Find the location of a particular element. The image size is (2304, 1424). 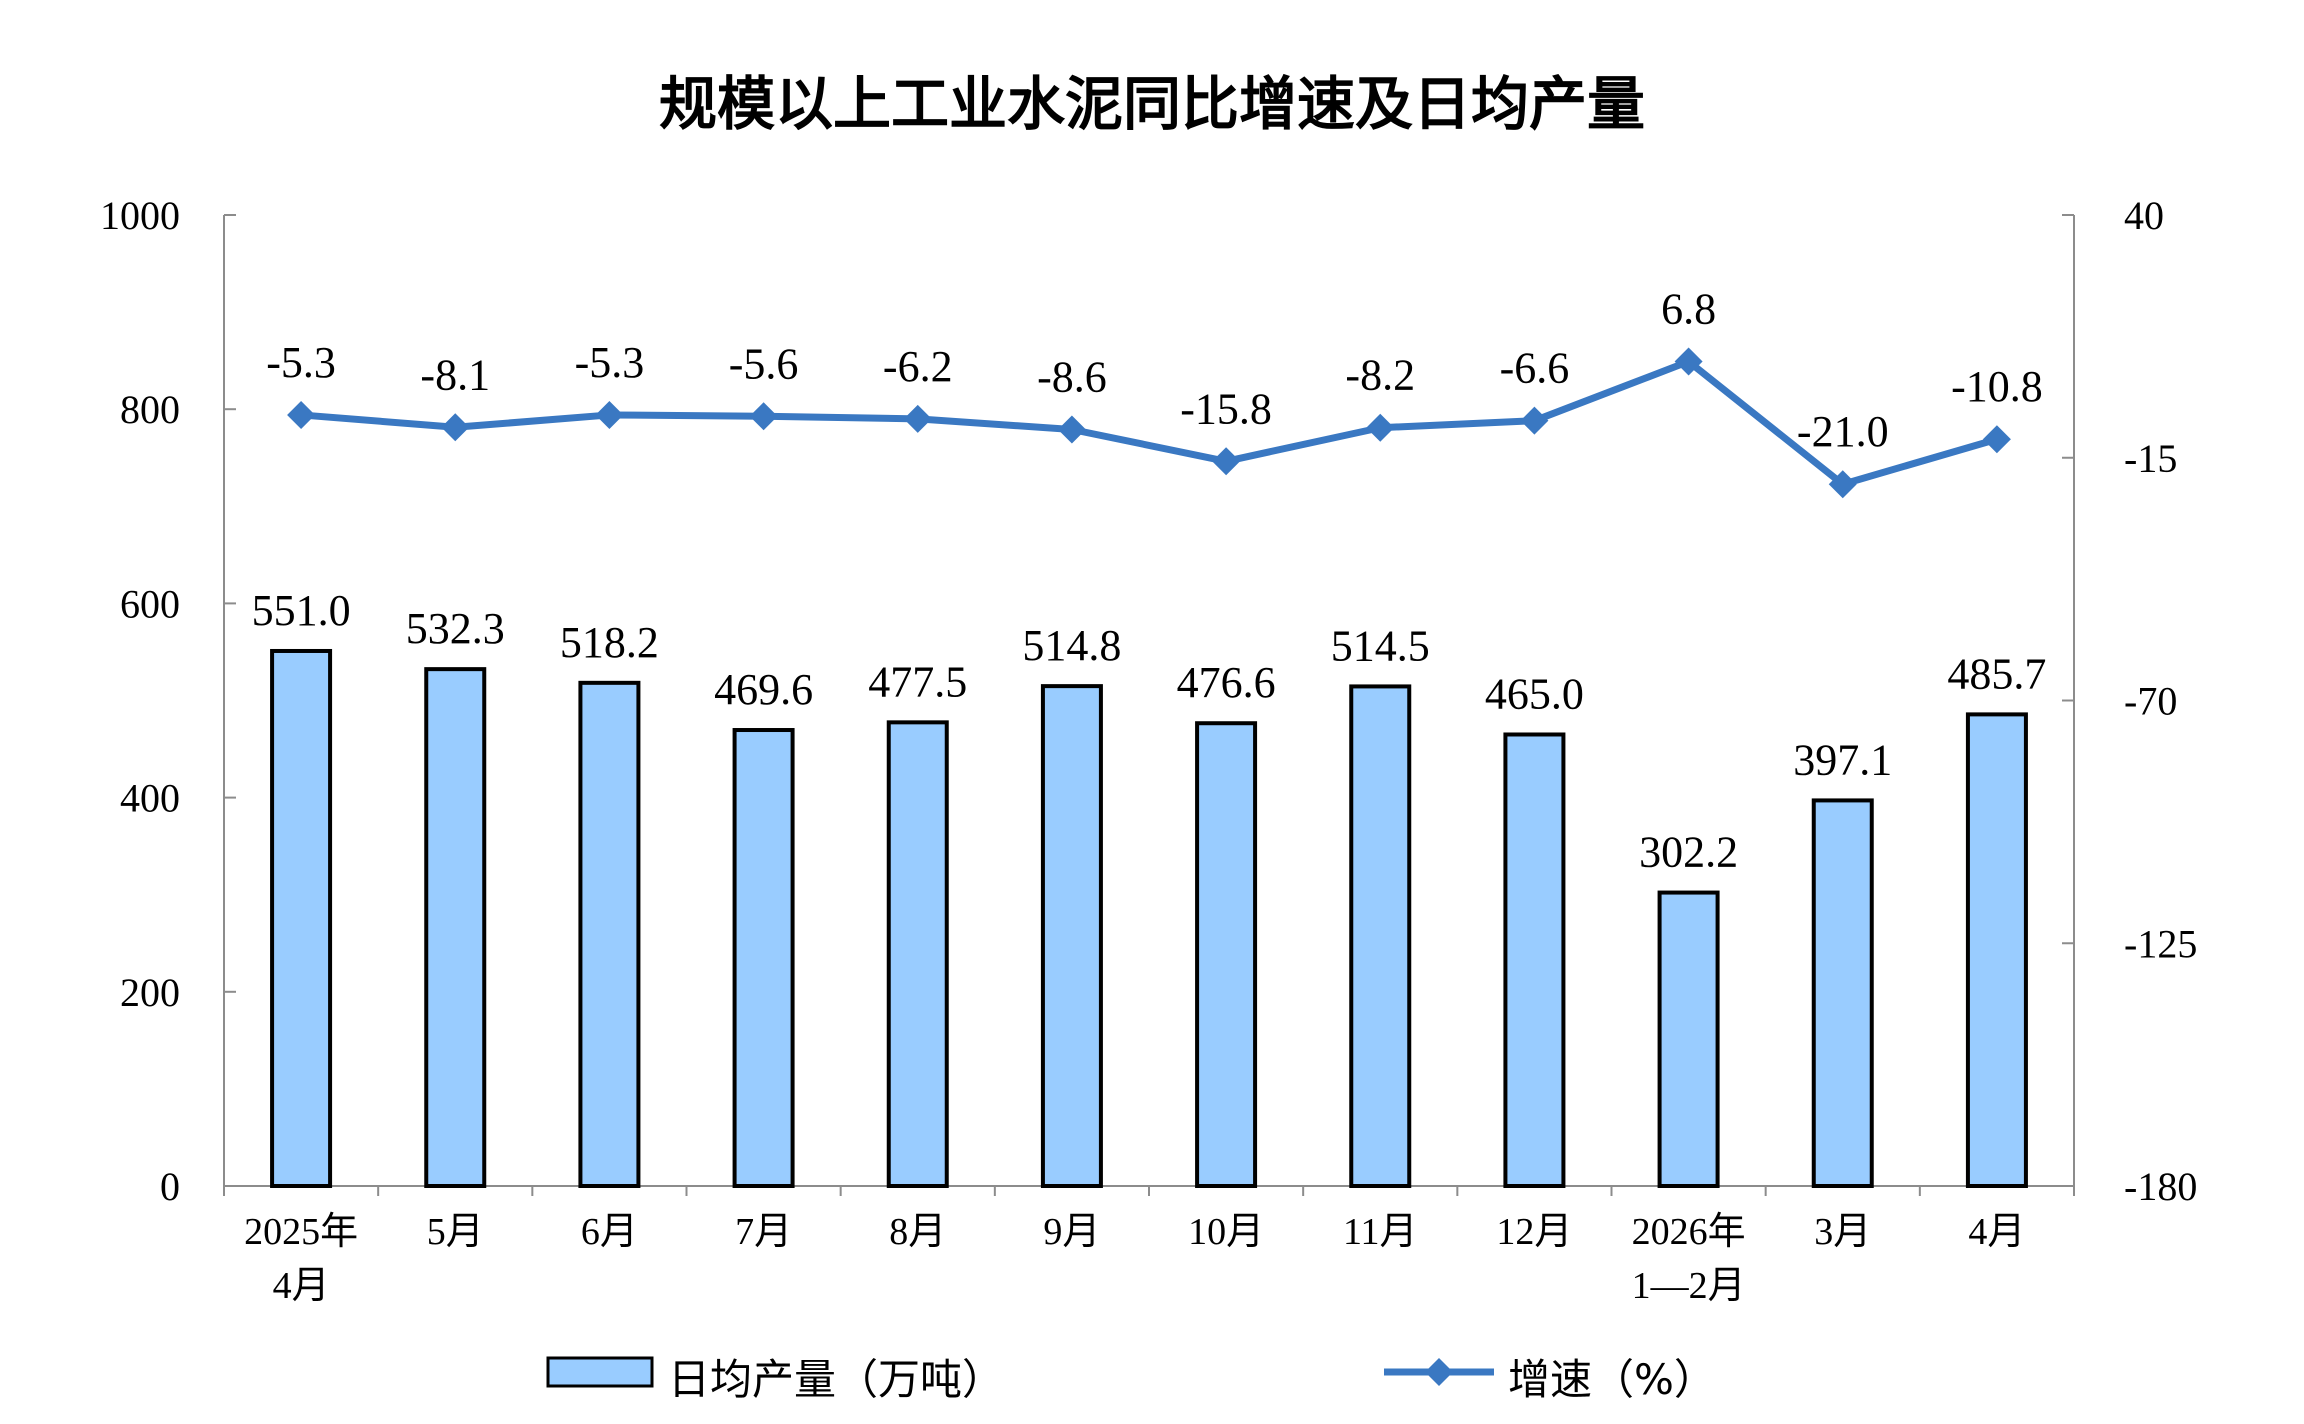

growth-line is located at coordinates (1149, 423).